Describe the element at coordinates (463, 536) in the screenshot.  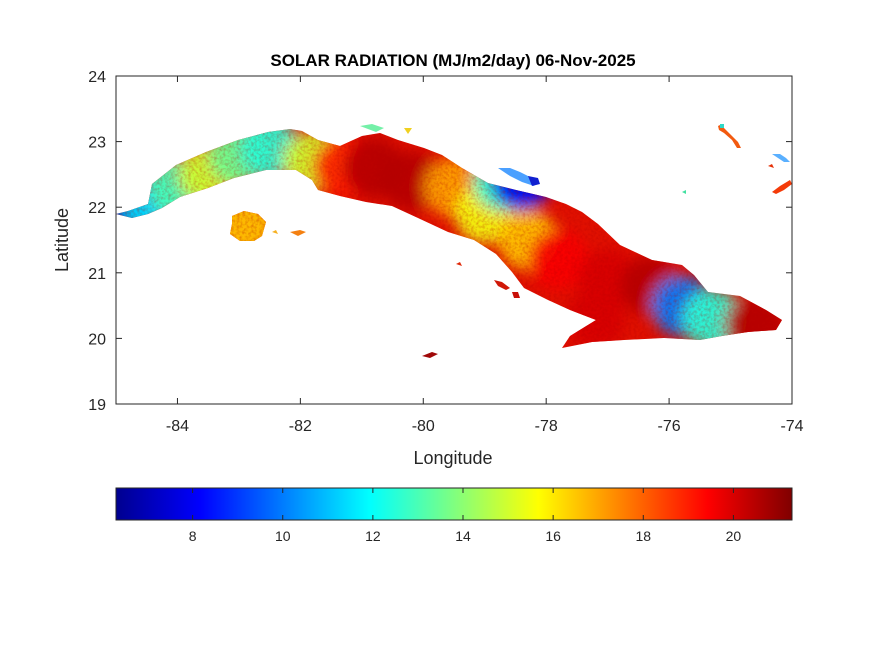
I see `colorbar-tick-label: 14` at that location.